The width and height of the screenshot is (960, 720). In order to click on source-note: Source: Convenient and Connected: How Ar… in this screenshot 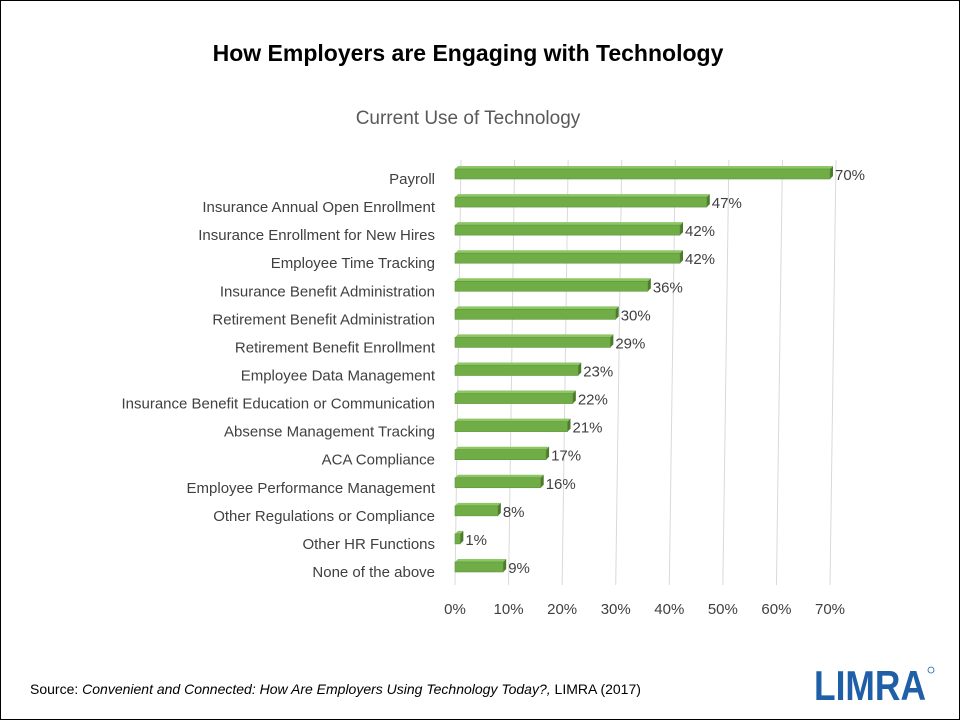, I will do `click(335, 689)`.